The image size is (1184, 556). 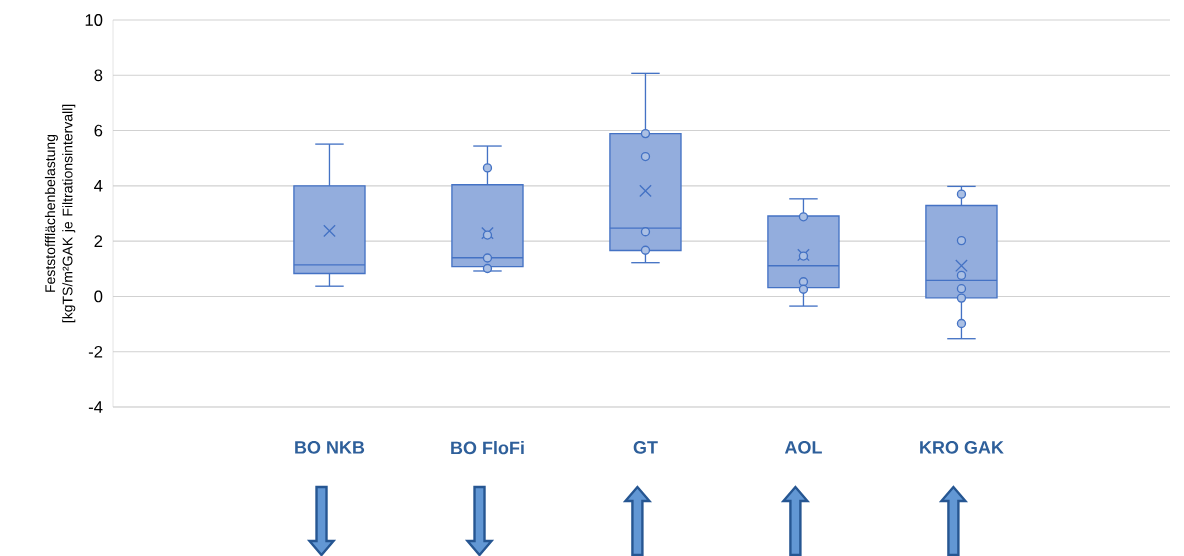 I want to click on y-axis-title: Feststoffflächenbelastung [kgTS/m²GAK je Filtrationsintervall], so click(x=60, y=213).